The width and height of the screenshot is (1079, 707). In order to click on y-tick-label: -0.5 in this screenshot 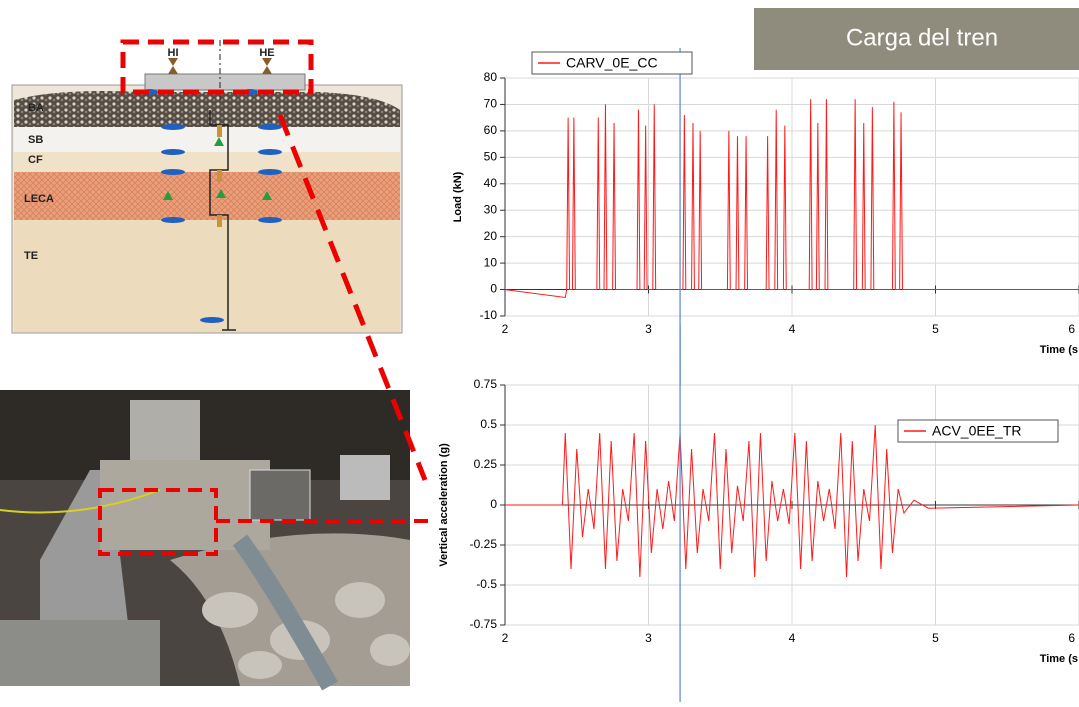, I will do `click(486, 584)`.